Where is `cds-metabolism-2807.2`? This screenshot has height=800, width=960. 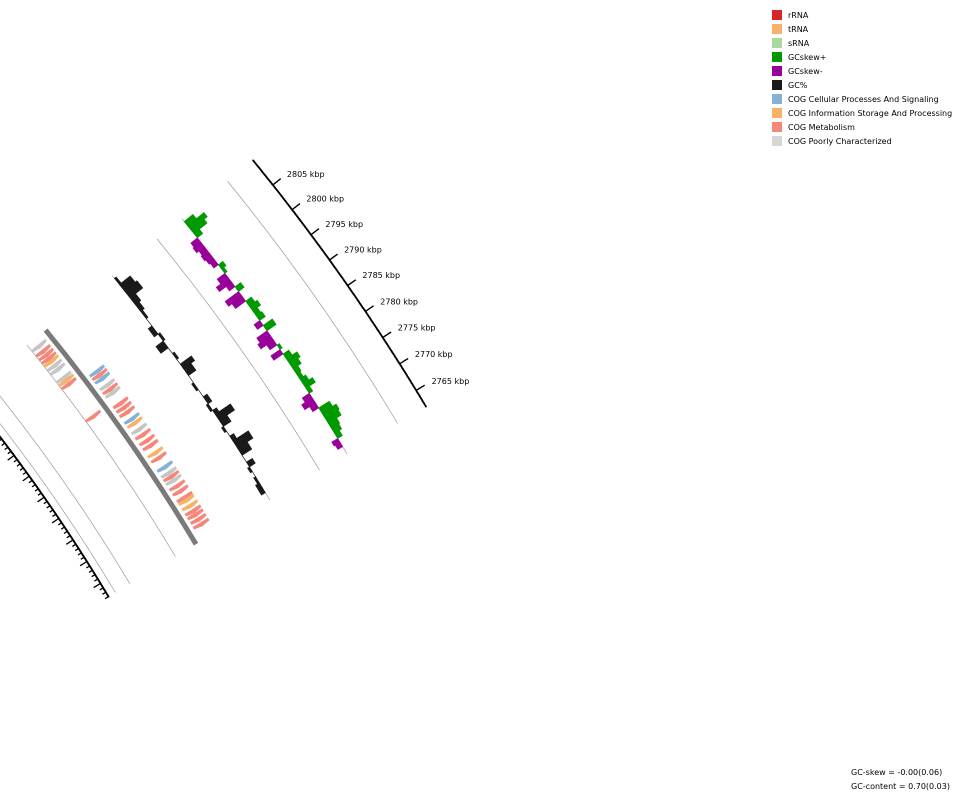 cds-metabolism-2807.2 is located at coordinates (43, 351).